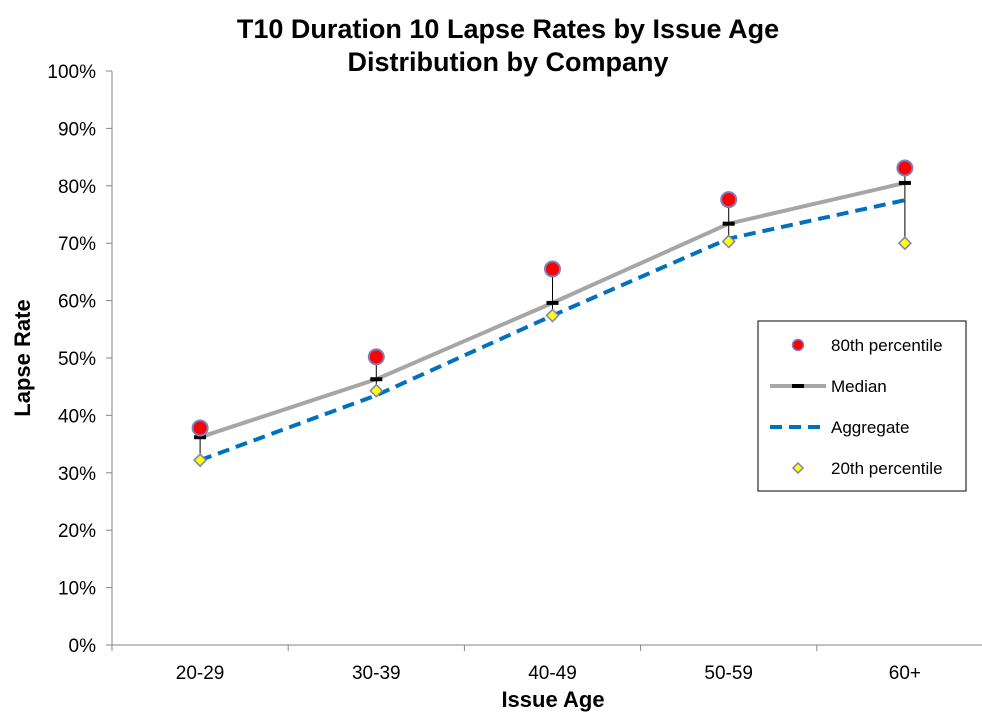 This screenshot has width=982, height=717. Describe the element at coordinates (887, 345) in the screenshot. I see `legend-label: 80th percentile` at that location.